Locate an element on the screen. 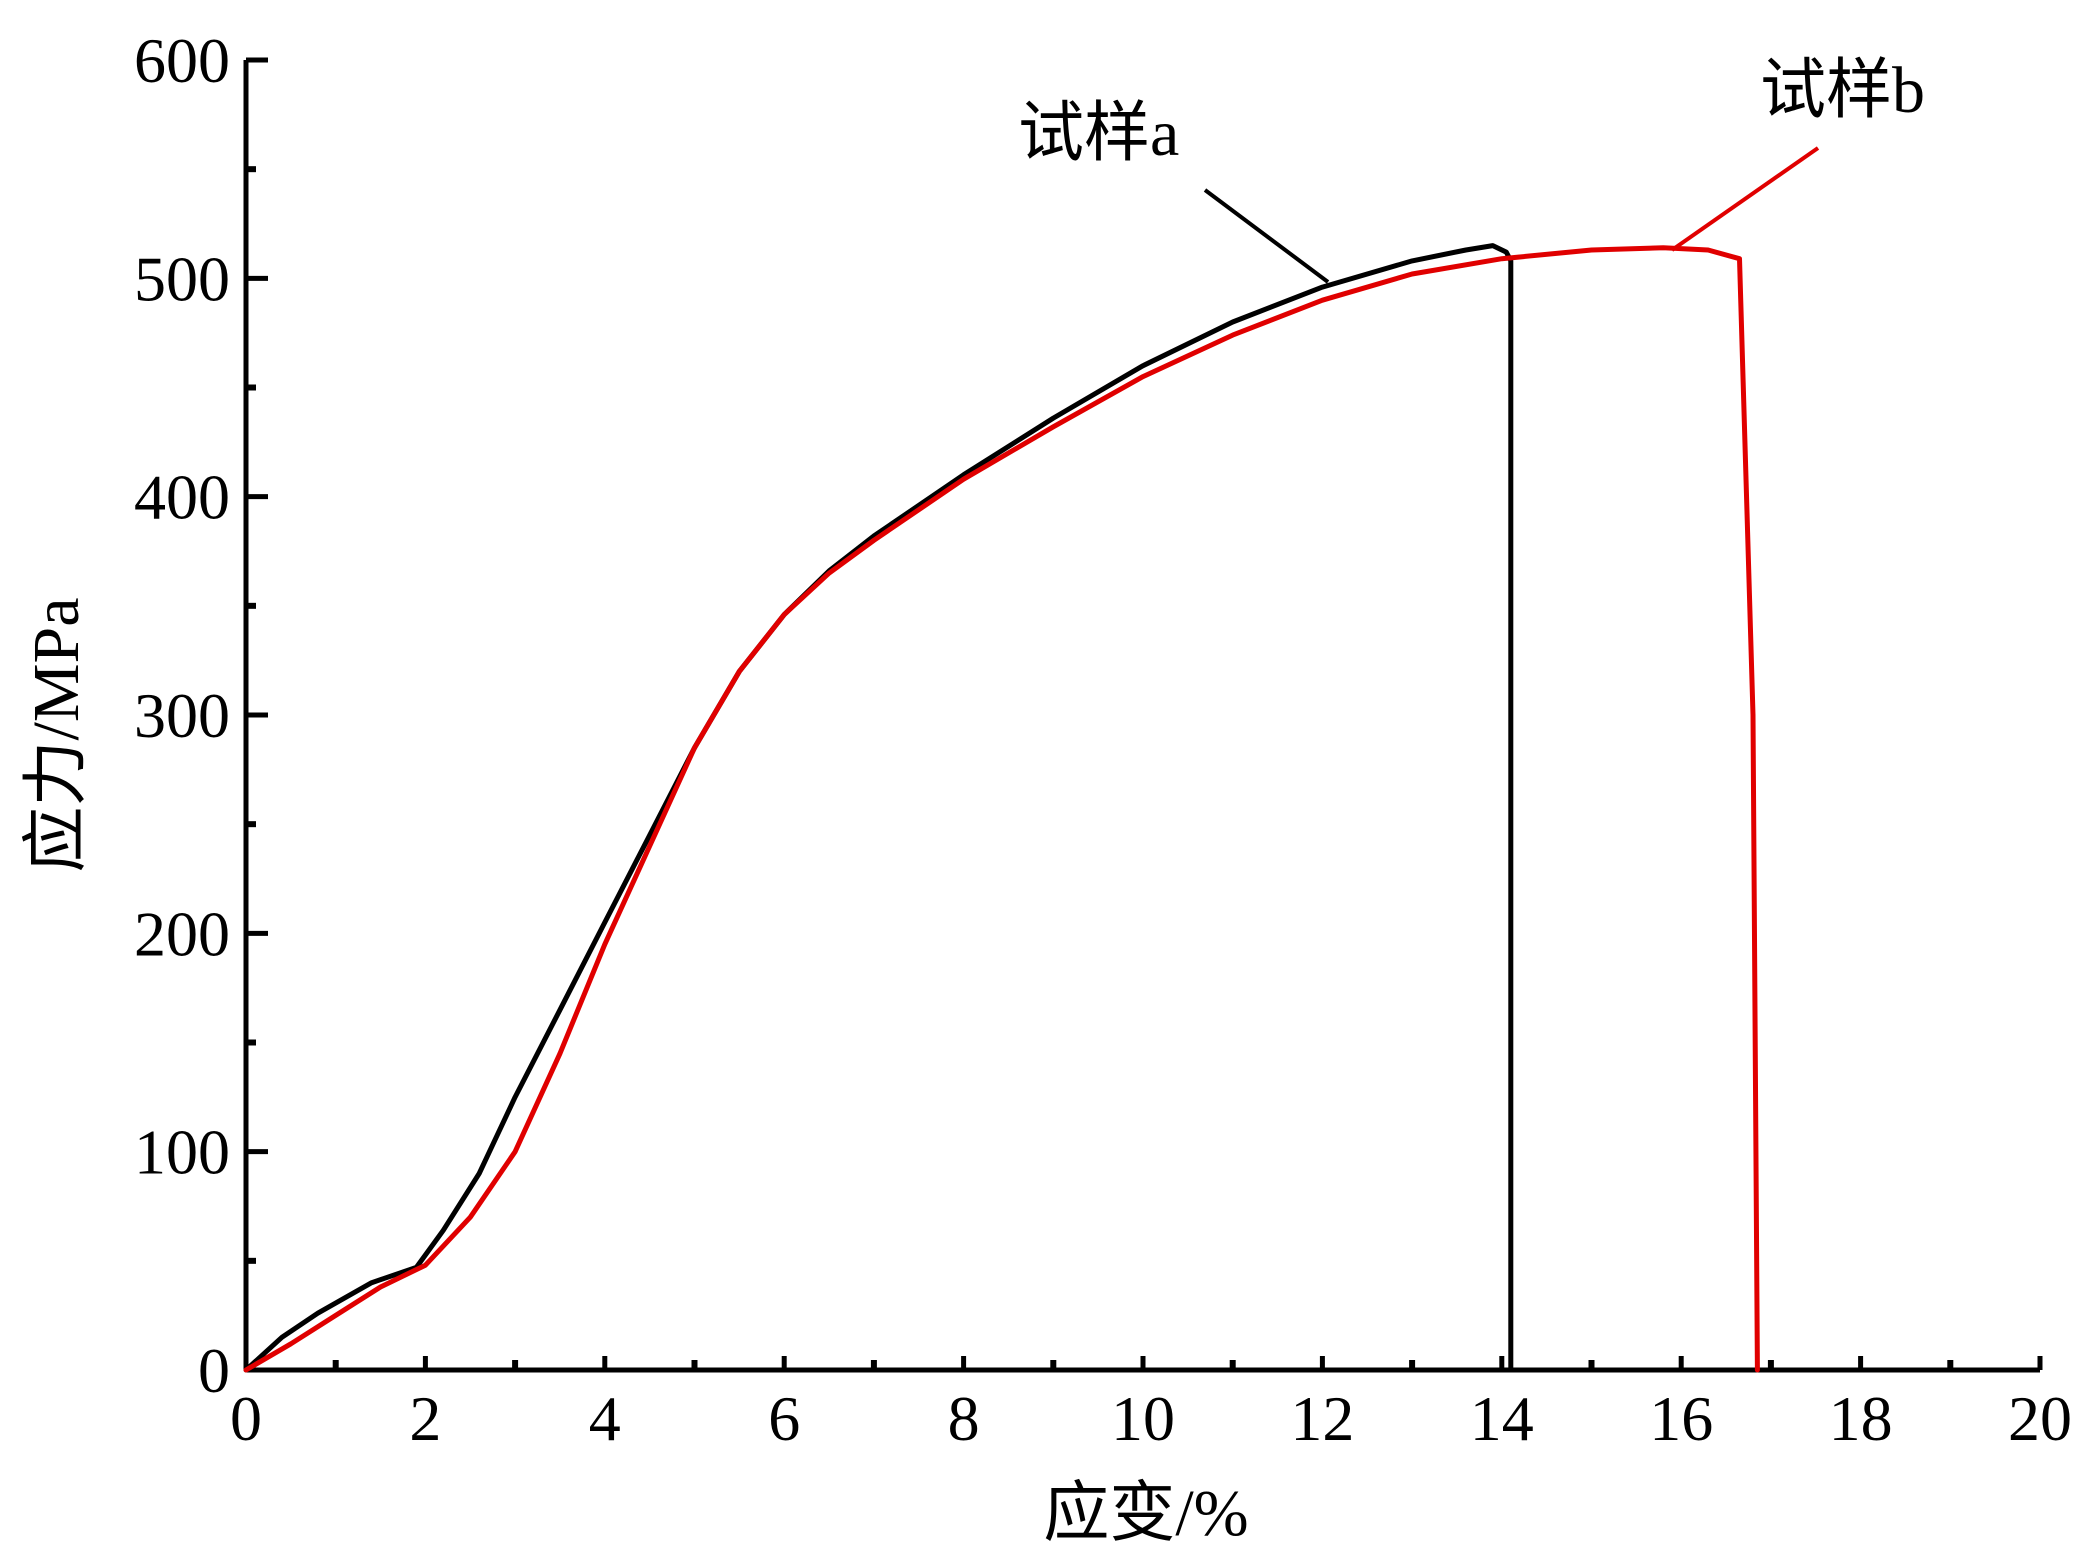 Image resolution: width=2079 pixels, height=1554 pixels. y-tick-label: 200 is located at coordinates (182, 933).